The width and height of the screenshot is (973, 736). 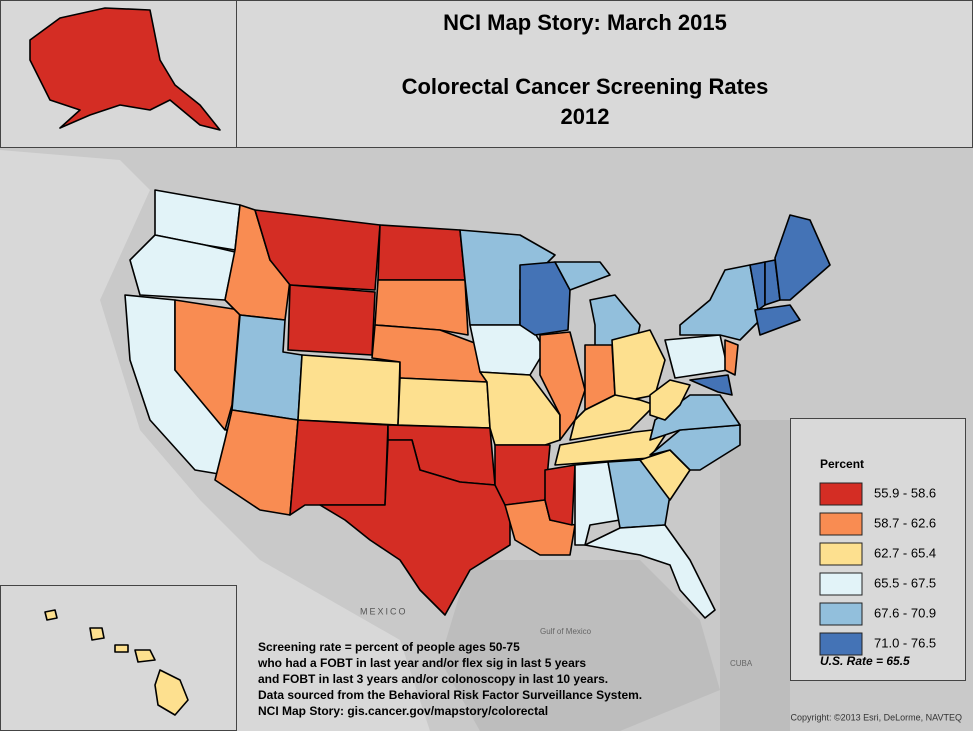 I want to click on legend-label: 55.9 - 58.6, so click(x=905, y=492).